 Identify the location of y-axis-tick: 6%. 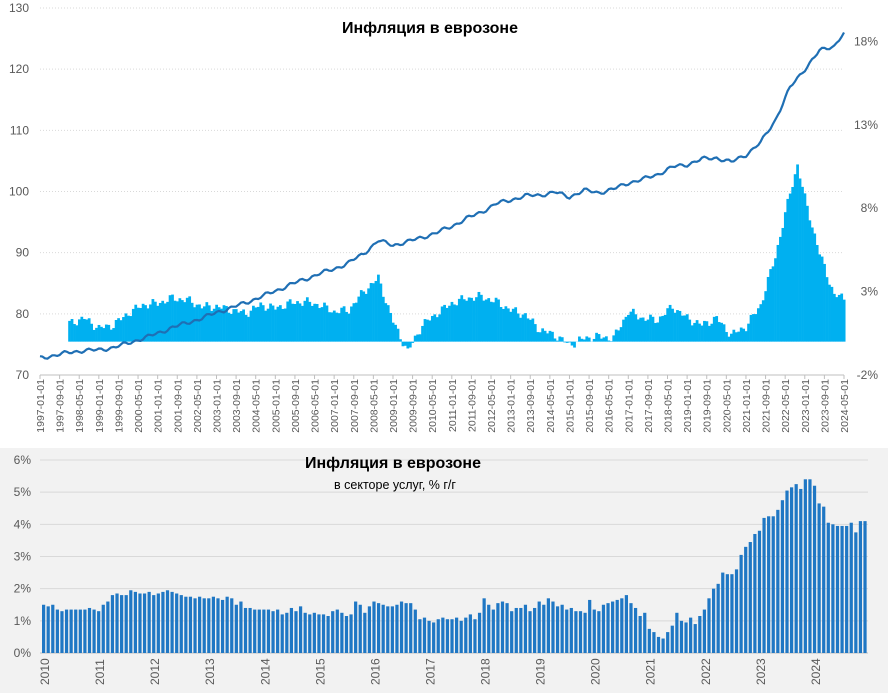
(23, 460).